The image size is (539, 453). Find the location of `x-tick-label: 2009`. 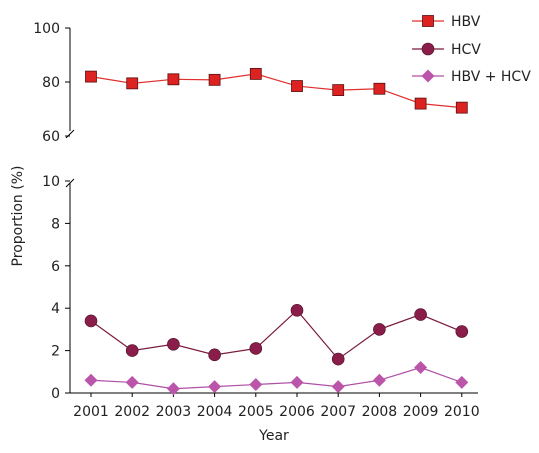

x-tick-label: 2009 is located at coordinates (421, 412).